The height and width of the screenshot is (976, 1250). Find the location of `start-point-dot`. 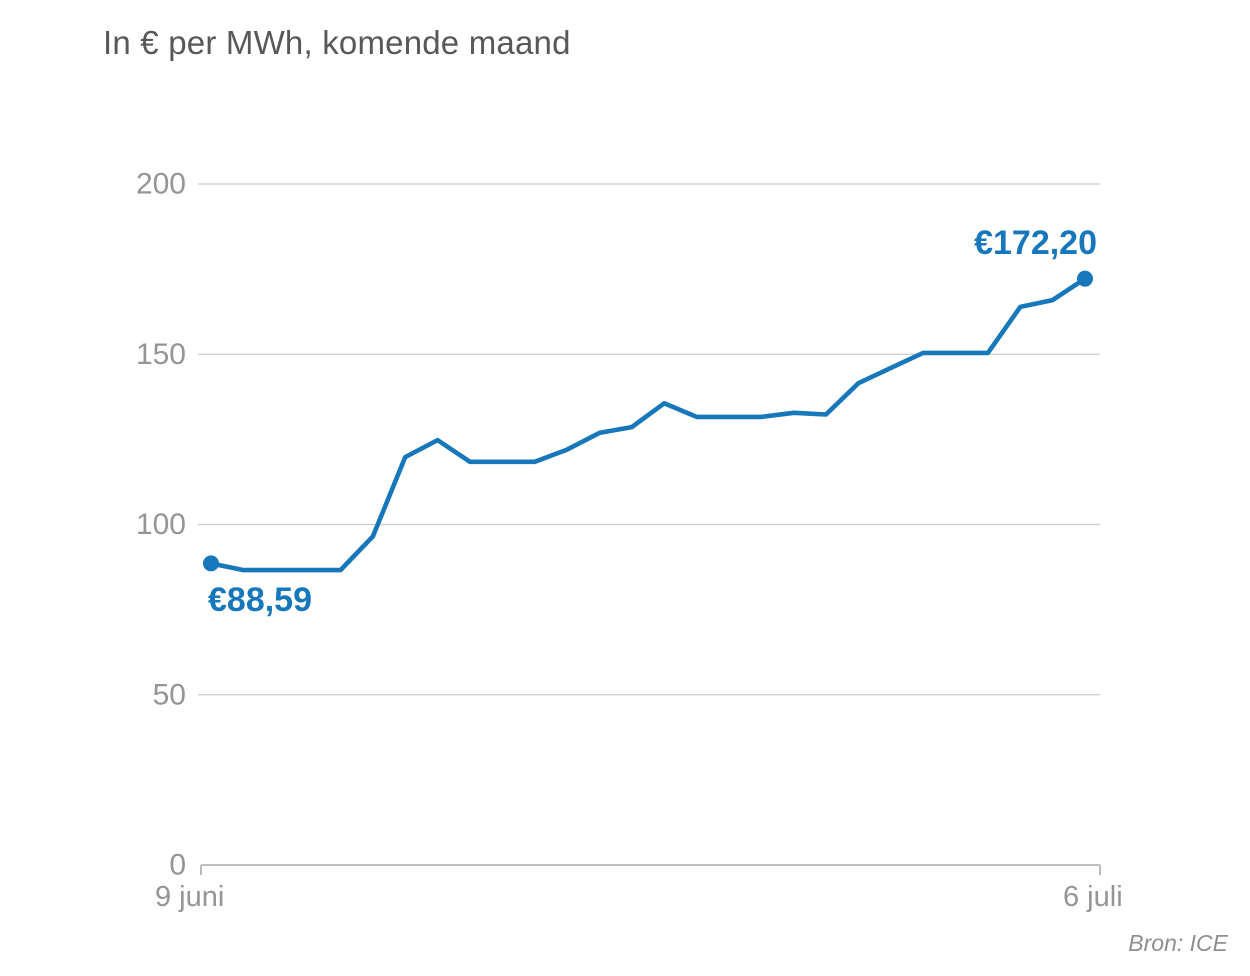

start-point-dot is located at coordinates (211, 563).